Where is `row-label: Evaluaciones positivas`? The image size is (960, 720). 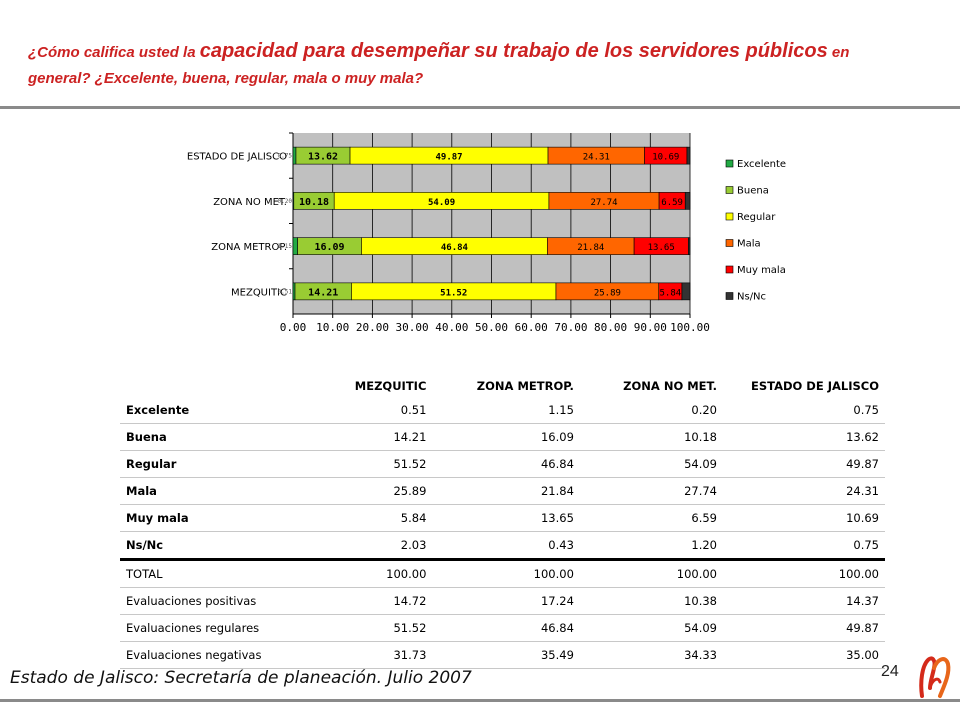 row-label: Evaluaciones positivas is located at coordinates (220, 601).